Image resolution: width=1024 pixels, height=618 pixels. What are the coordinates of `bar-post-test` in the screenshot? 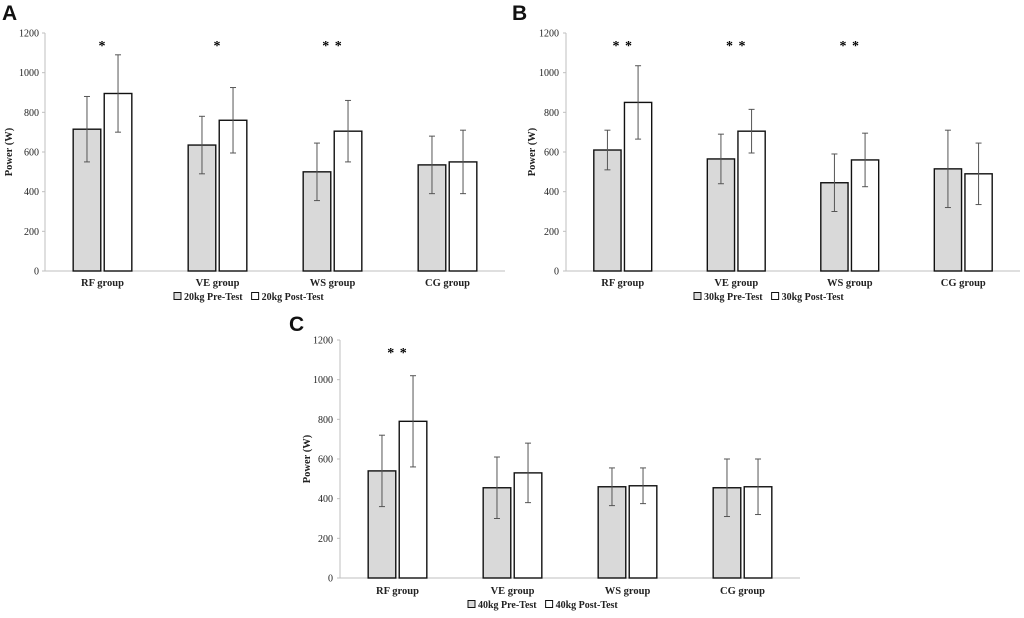 It's located at (751, 201).